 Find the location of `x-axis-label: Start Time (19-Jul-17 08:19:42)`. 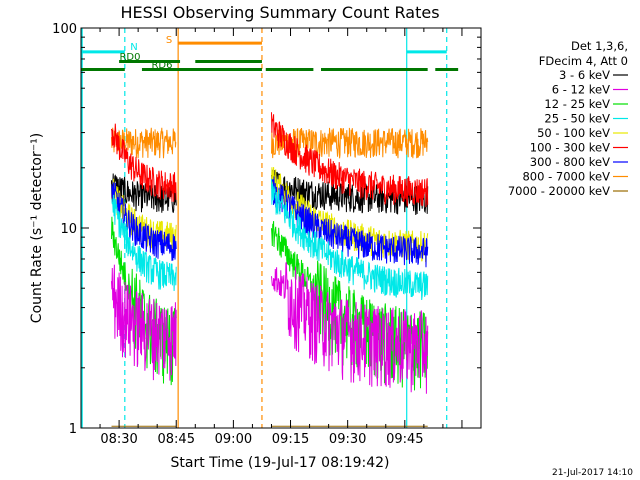

x-axis-label: Start Time (19-Jul-17 08:19:42) is located at coordinates (279, 463).